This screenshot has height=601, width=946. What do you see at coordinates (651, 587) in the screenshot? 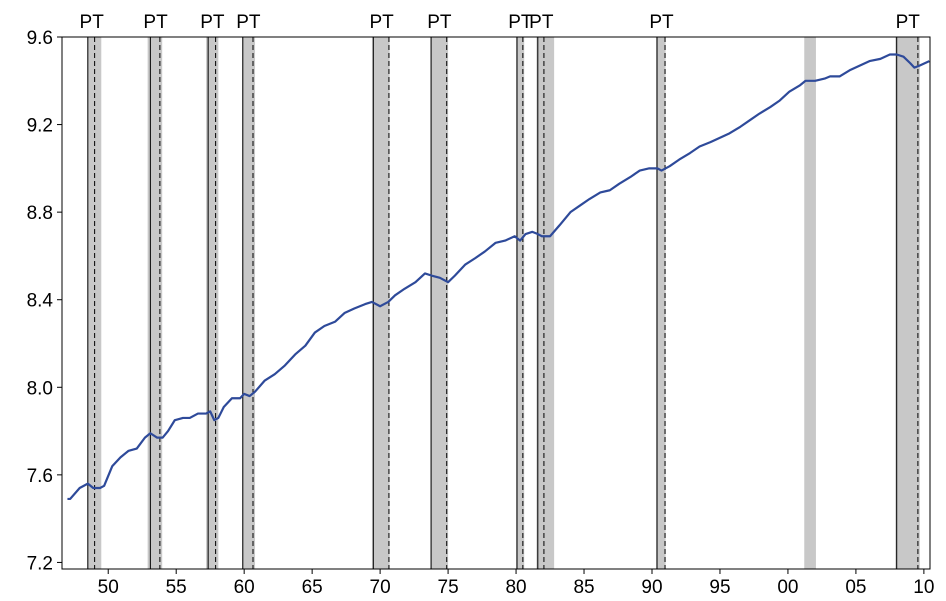
I see `x-tick-label: 90` at bounding box center [651, 587].